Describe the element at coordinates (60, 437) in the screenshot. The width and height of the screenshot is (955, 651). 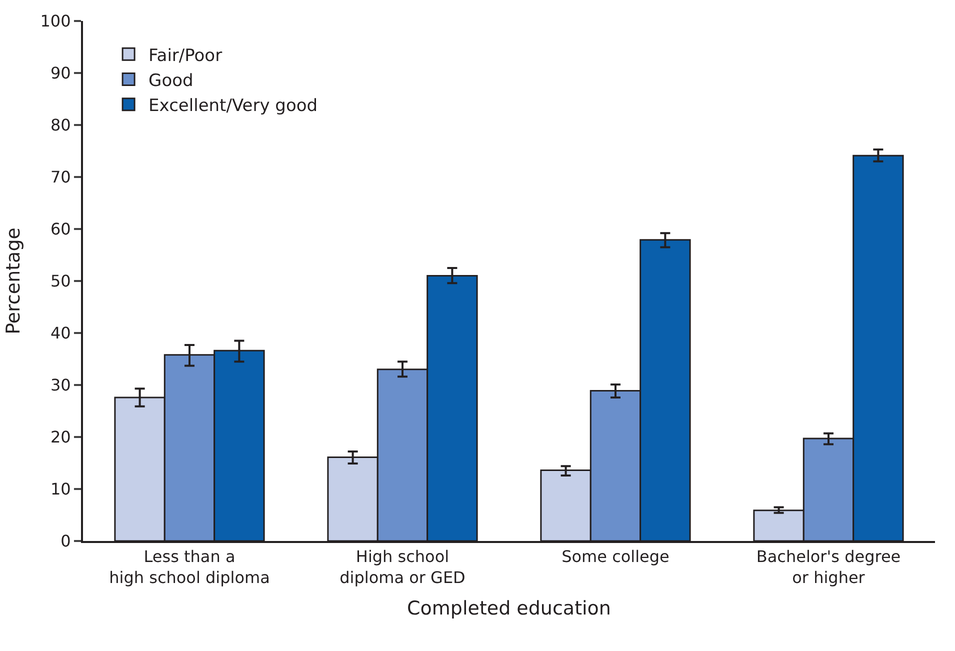
I see `y-tick-label: 20` at that location.